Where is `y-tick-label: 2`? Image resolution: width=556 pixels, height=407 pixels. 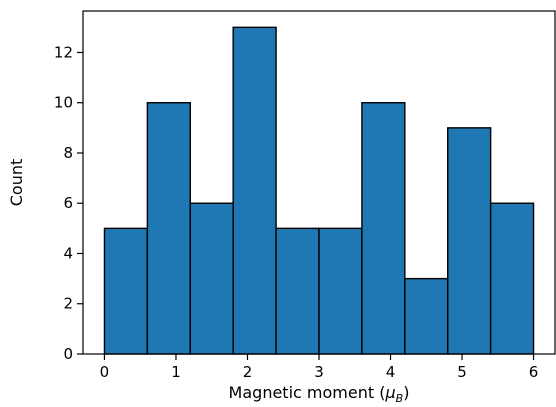
y-tick-label: 2 is located at coordinates (68, 304).